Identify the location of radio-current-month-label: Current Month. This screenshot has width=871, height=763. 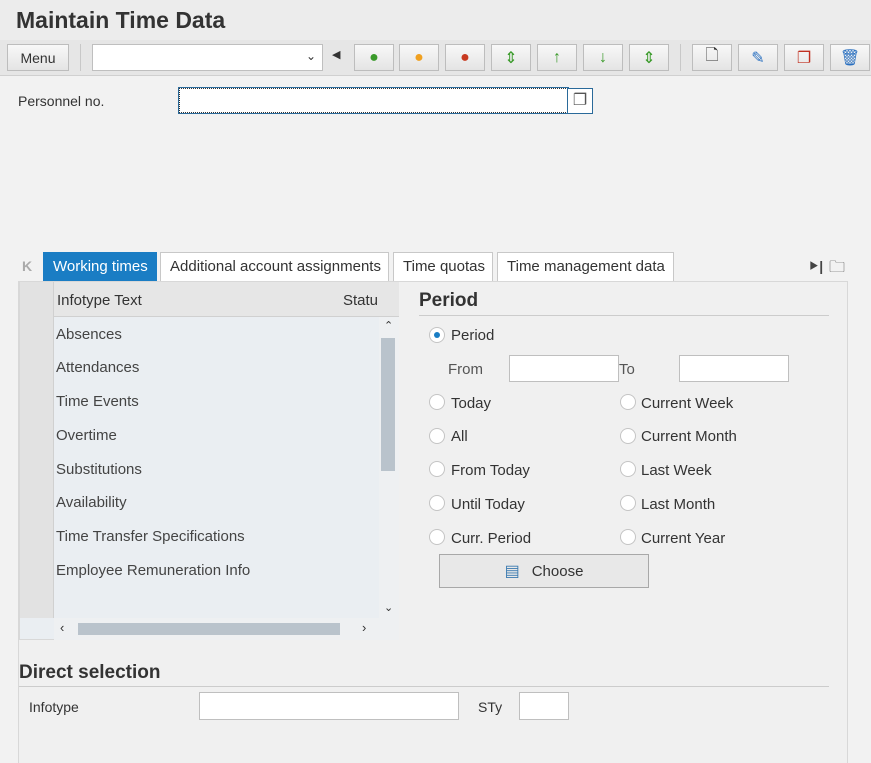
(689, 436).